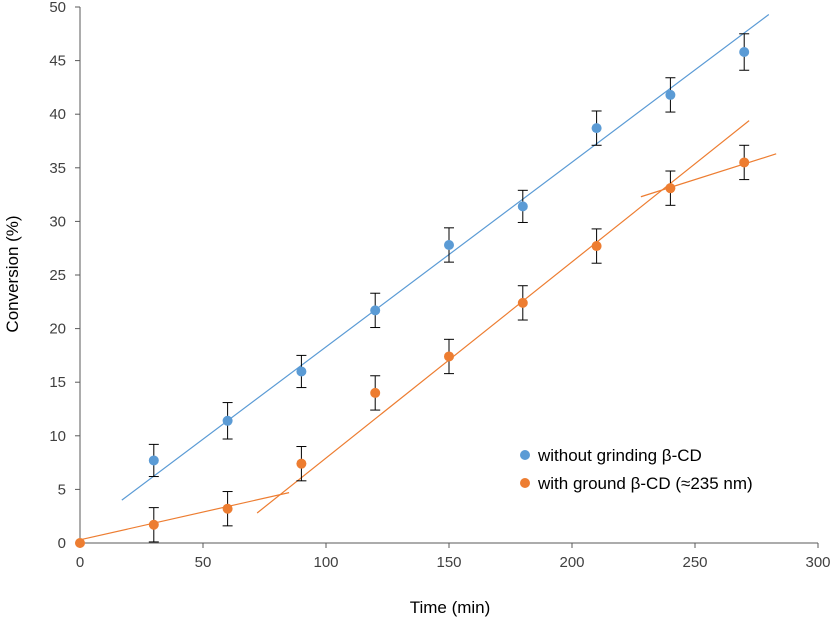 The width and height of the screenshot is (834, 621). What do you see at coordinates (57, 114) in the screenshot?
I see `y-tick-label: 40` at bounding box center [57, 114].